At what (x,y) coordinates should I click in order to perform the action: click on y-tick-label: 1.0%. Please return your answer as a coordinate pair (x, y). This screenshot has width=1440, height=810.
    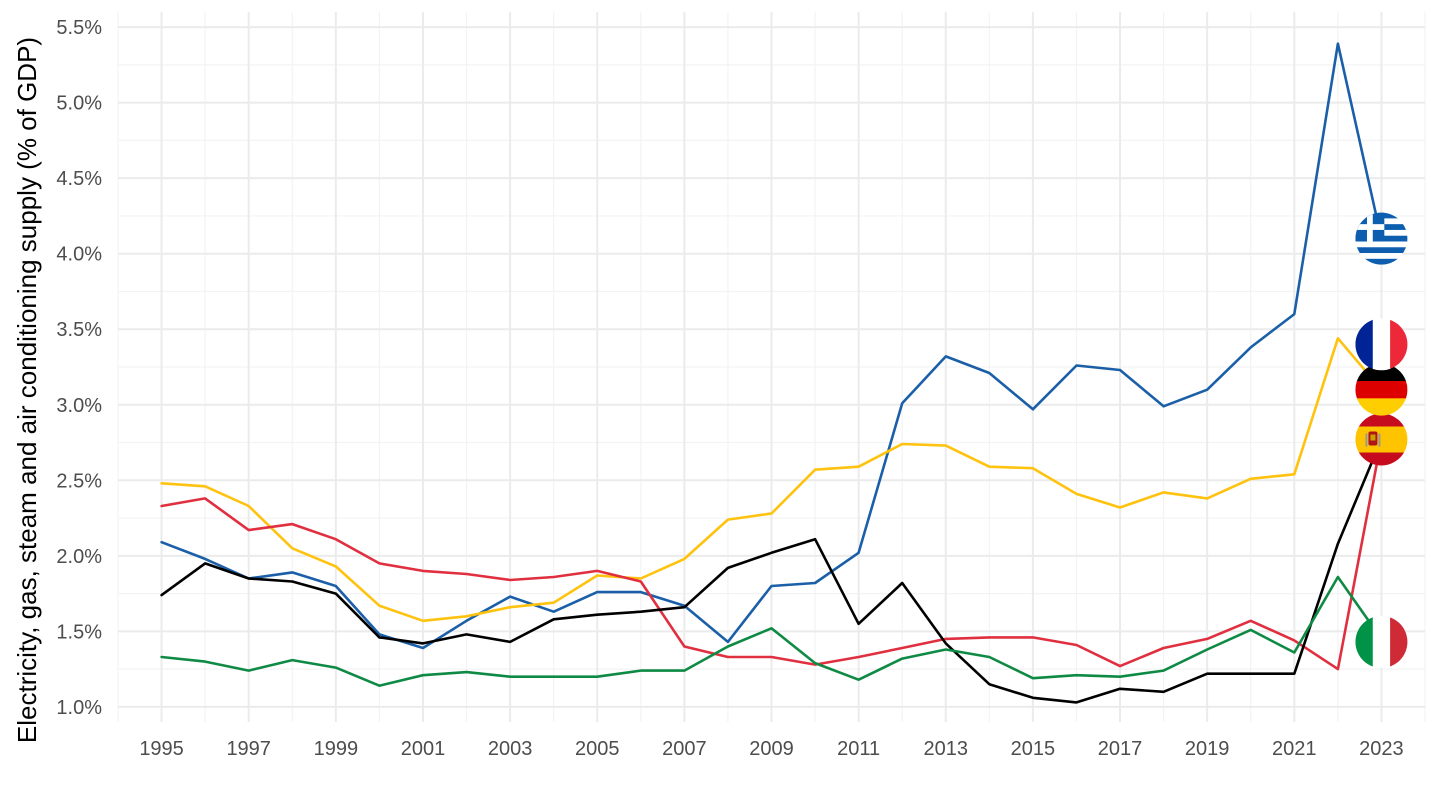
    Looking at the image, I should click on (79, 708).